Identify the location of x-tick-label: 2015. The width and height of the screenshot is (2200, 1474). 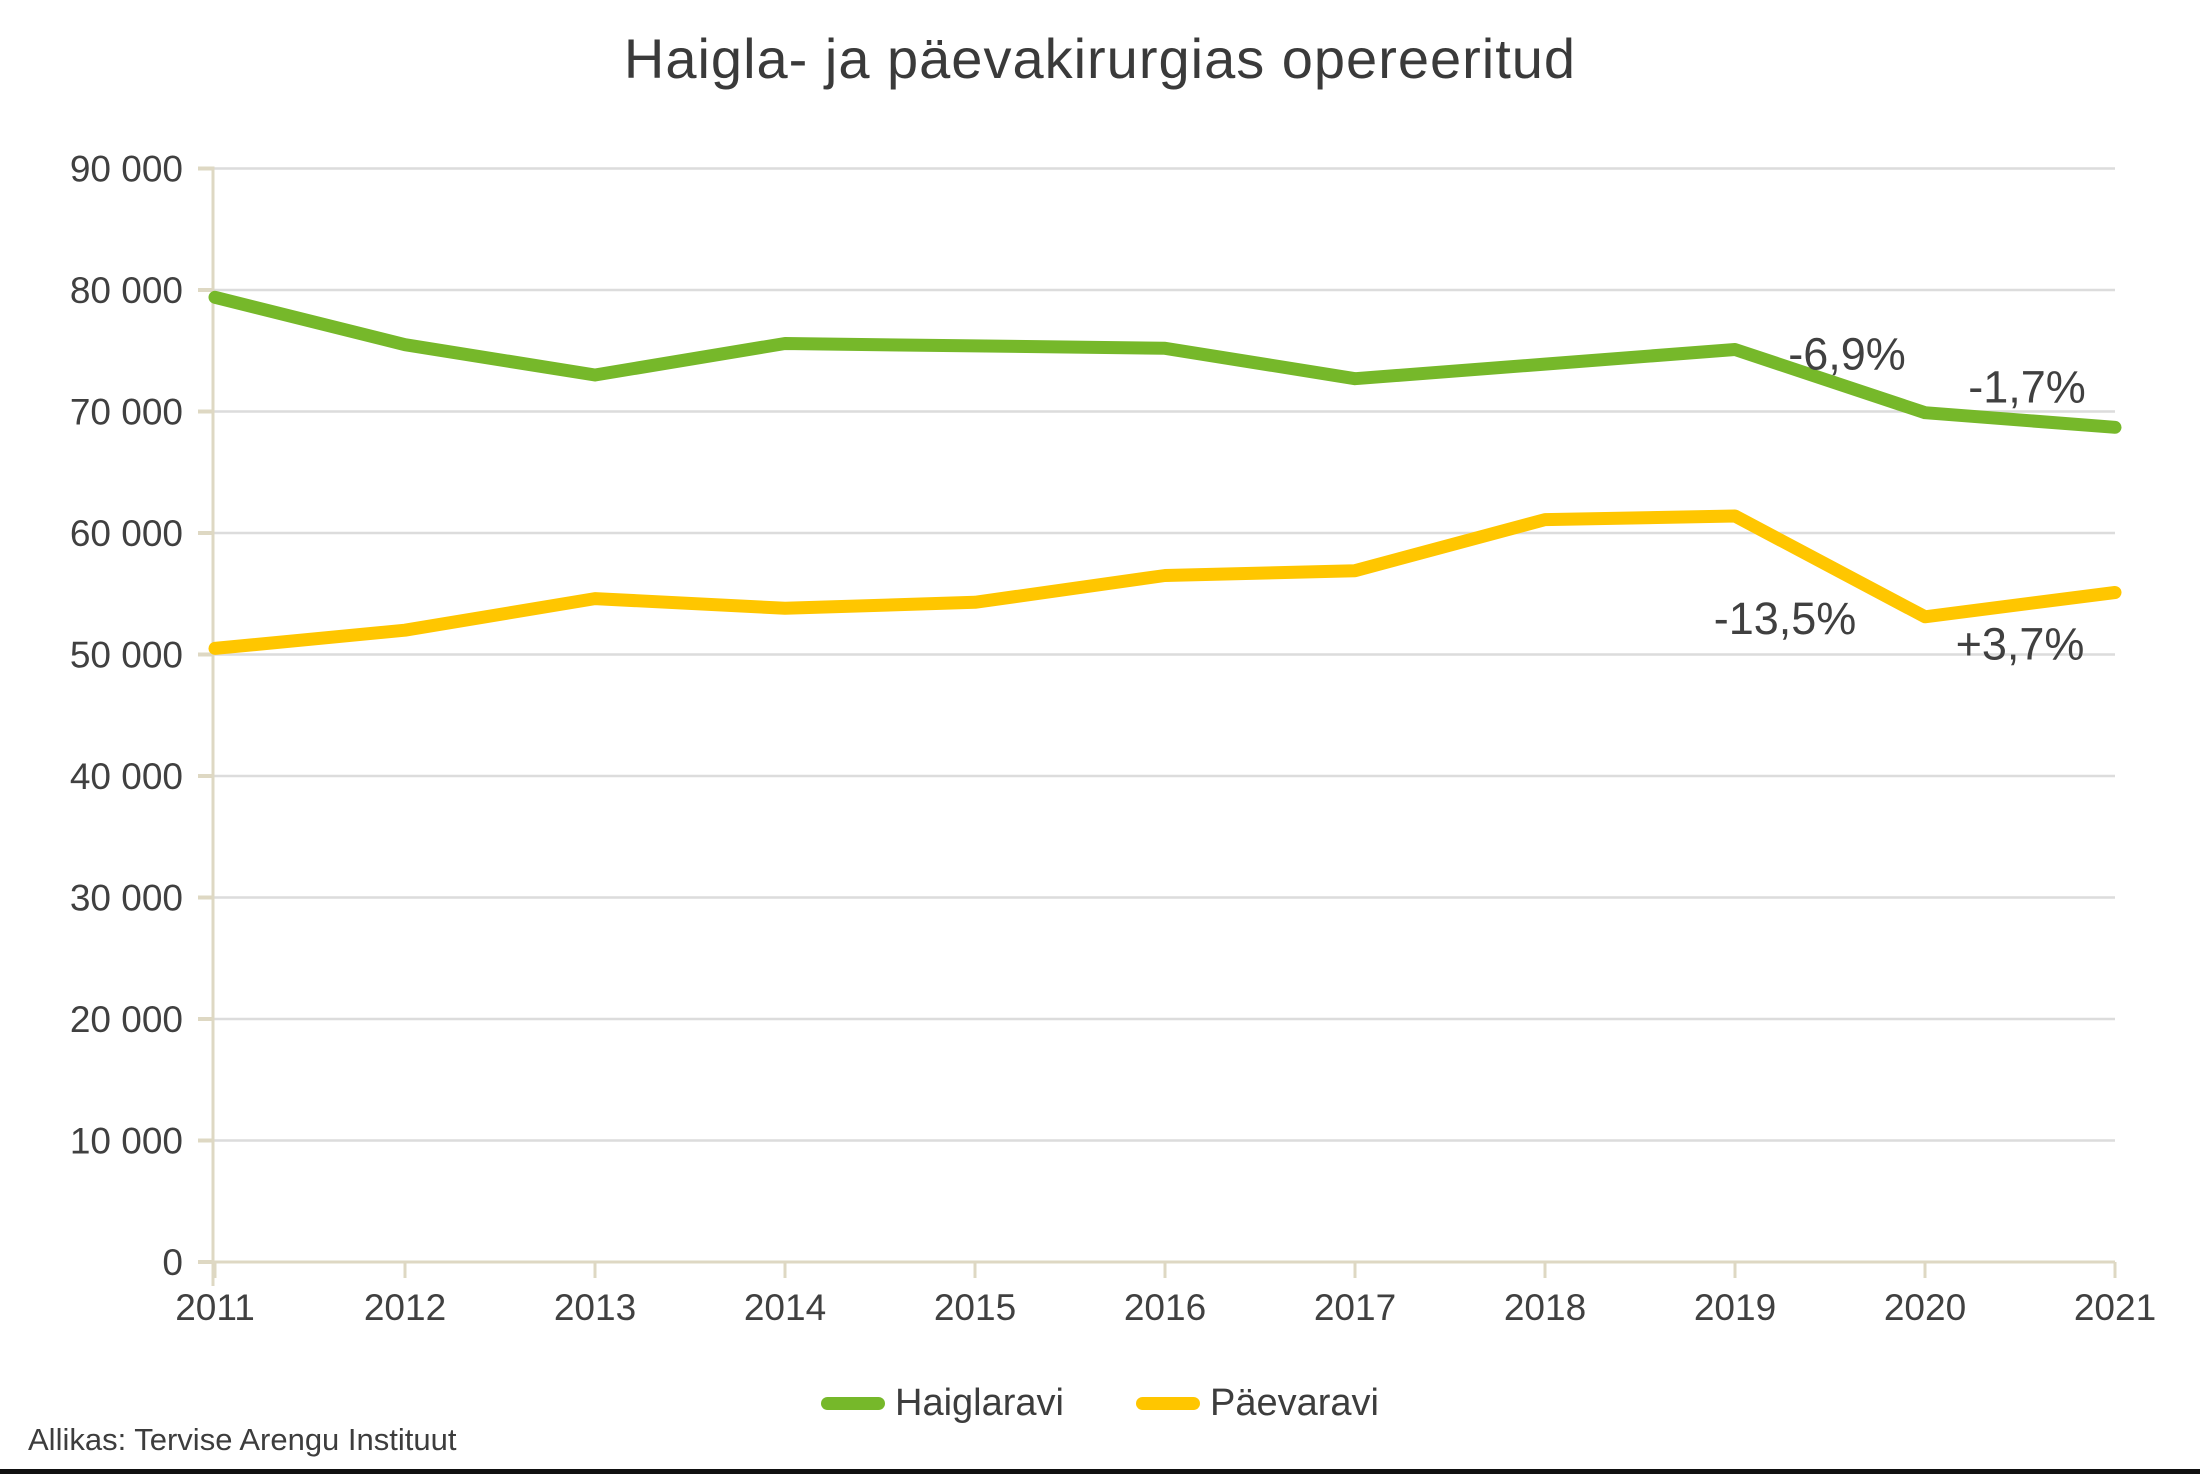
(975, 1307).